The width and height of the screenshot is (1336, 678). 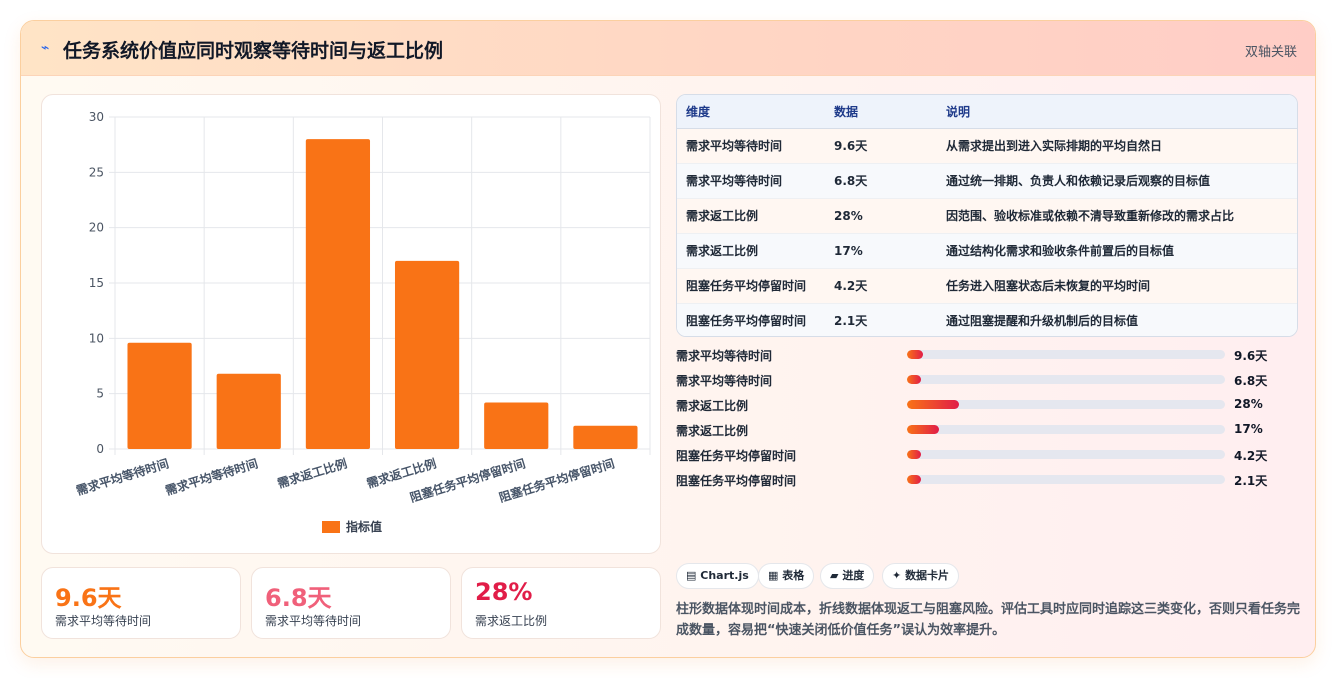 What do you see at coordinates (668, 48) in the screenshot?
I see `card-header: ⌁ 任务系统价值应同时观察等待时间与返工比例 双轴关联` at bounding box center [668, 48].